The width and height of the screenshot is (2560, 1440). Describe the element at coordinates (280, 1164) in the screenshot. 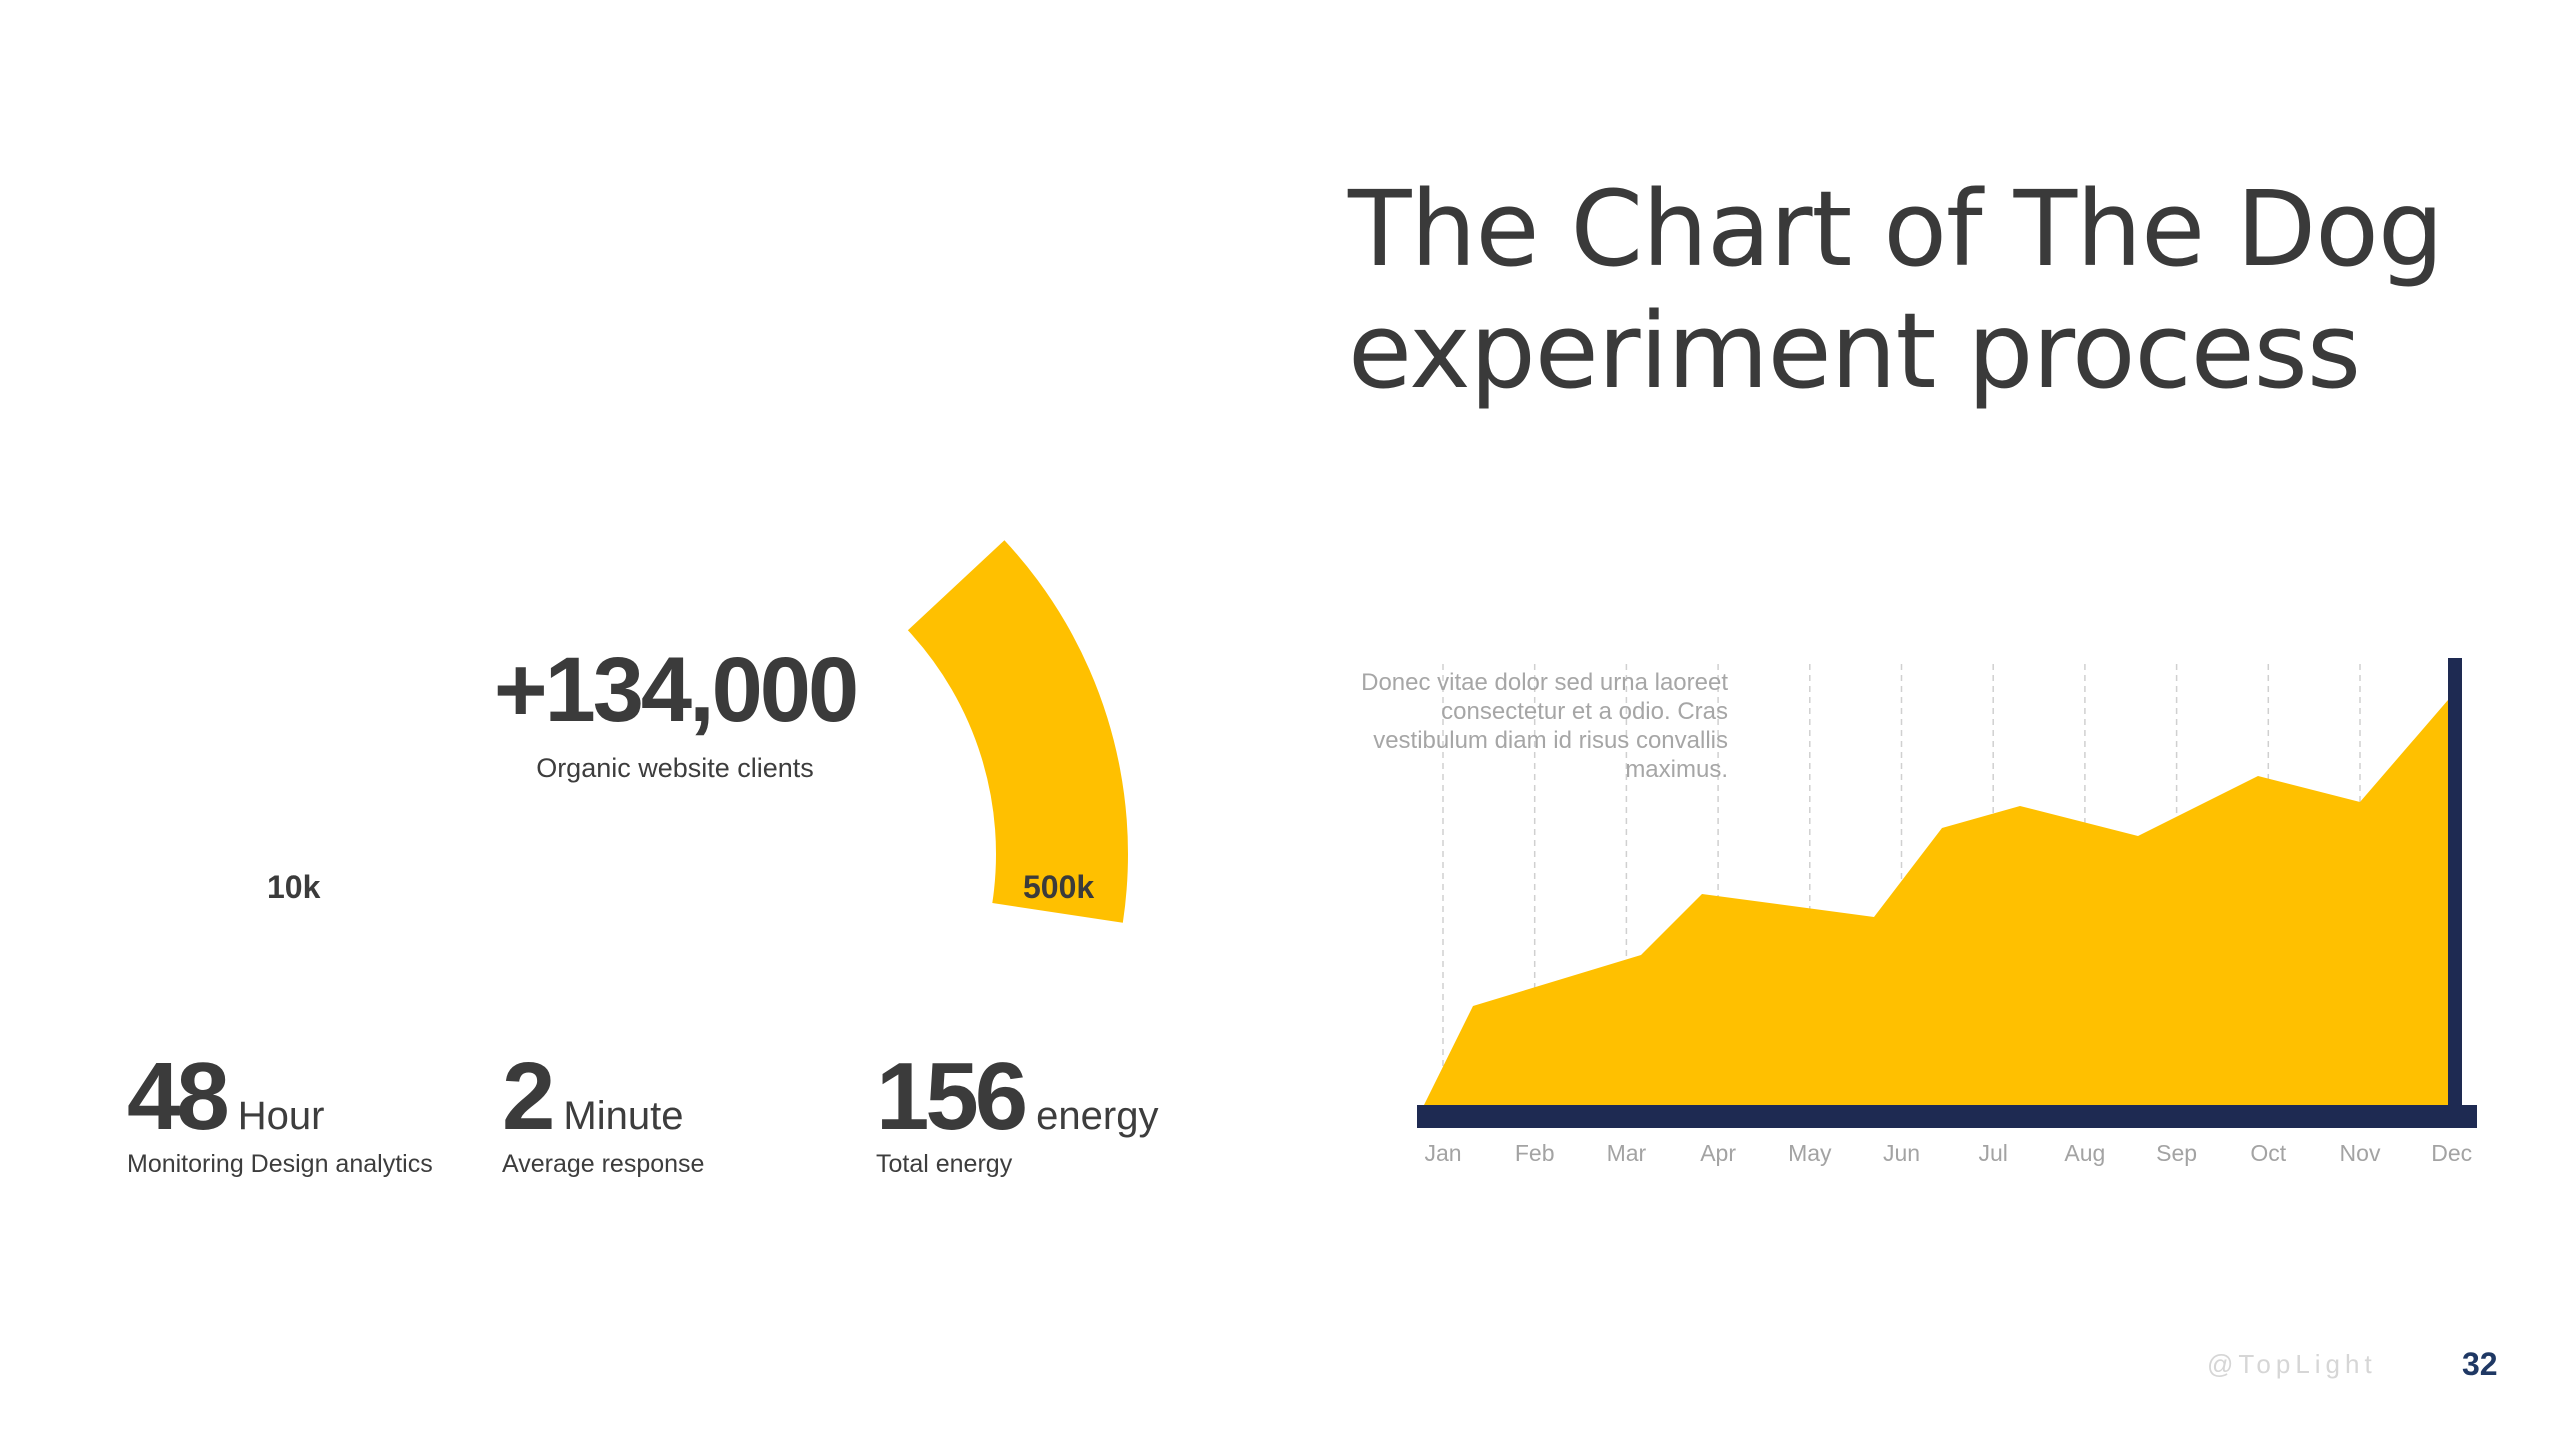

I see `stat-label: Monitoring Design analytics` at that location.